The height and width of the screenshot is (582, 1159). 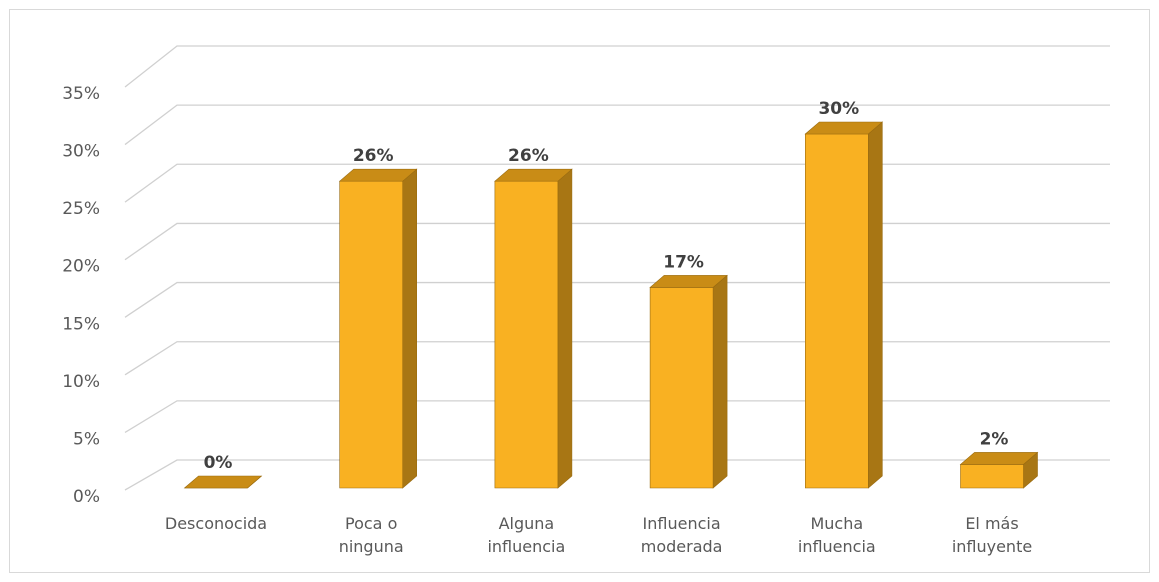 What do you see at coordinates (81, 382) in the screenshot?
I see `y-tick-label: 10%` at bounding box center [81, 382].